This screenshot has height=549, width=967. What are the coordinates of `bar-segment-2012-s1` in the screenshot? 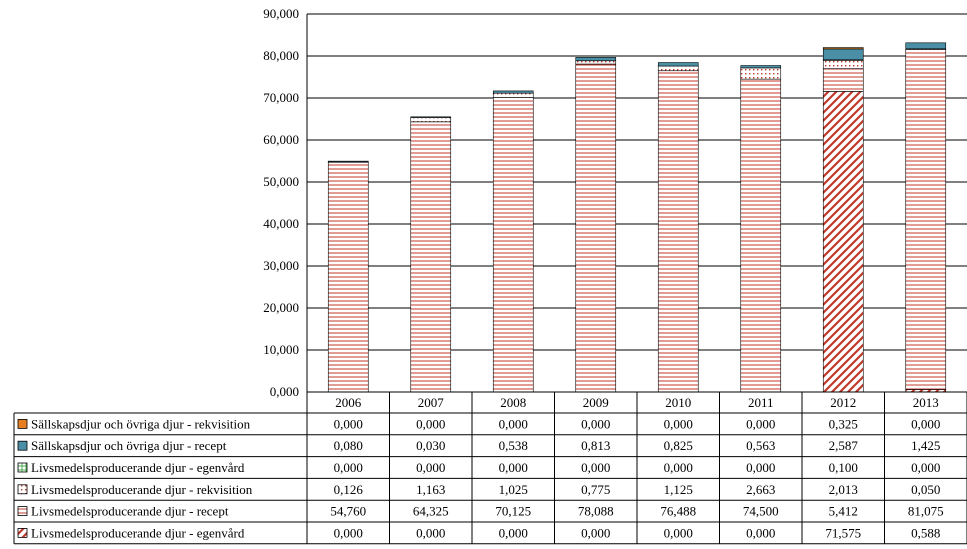 It's located at (843, 80).